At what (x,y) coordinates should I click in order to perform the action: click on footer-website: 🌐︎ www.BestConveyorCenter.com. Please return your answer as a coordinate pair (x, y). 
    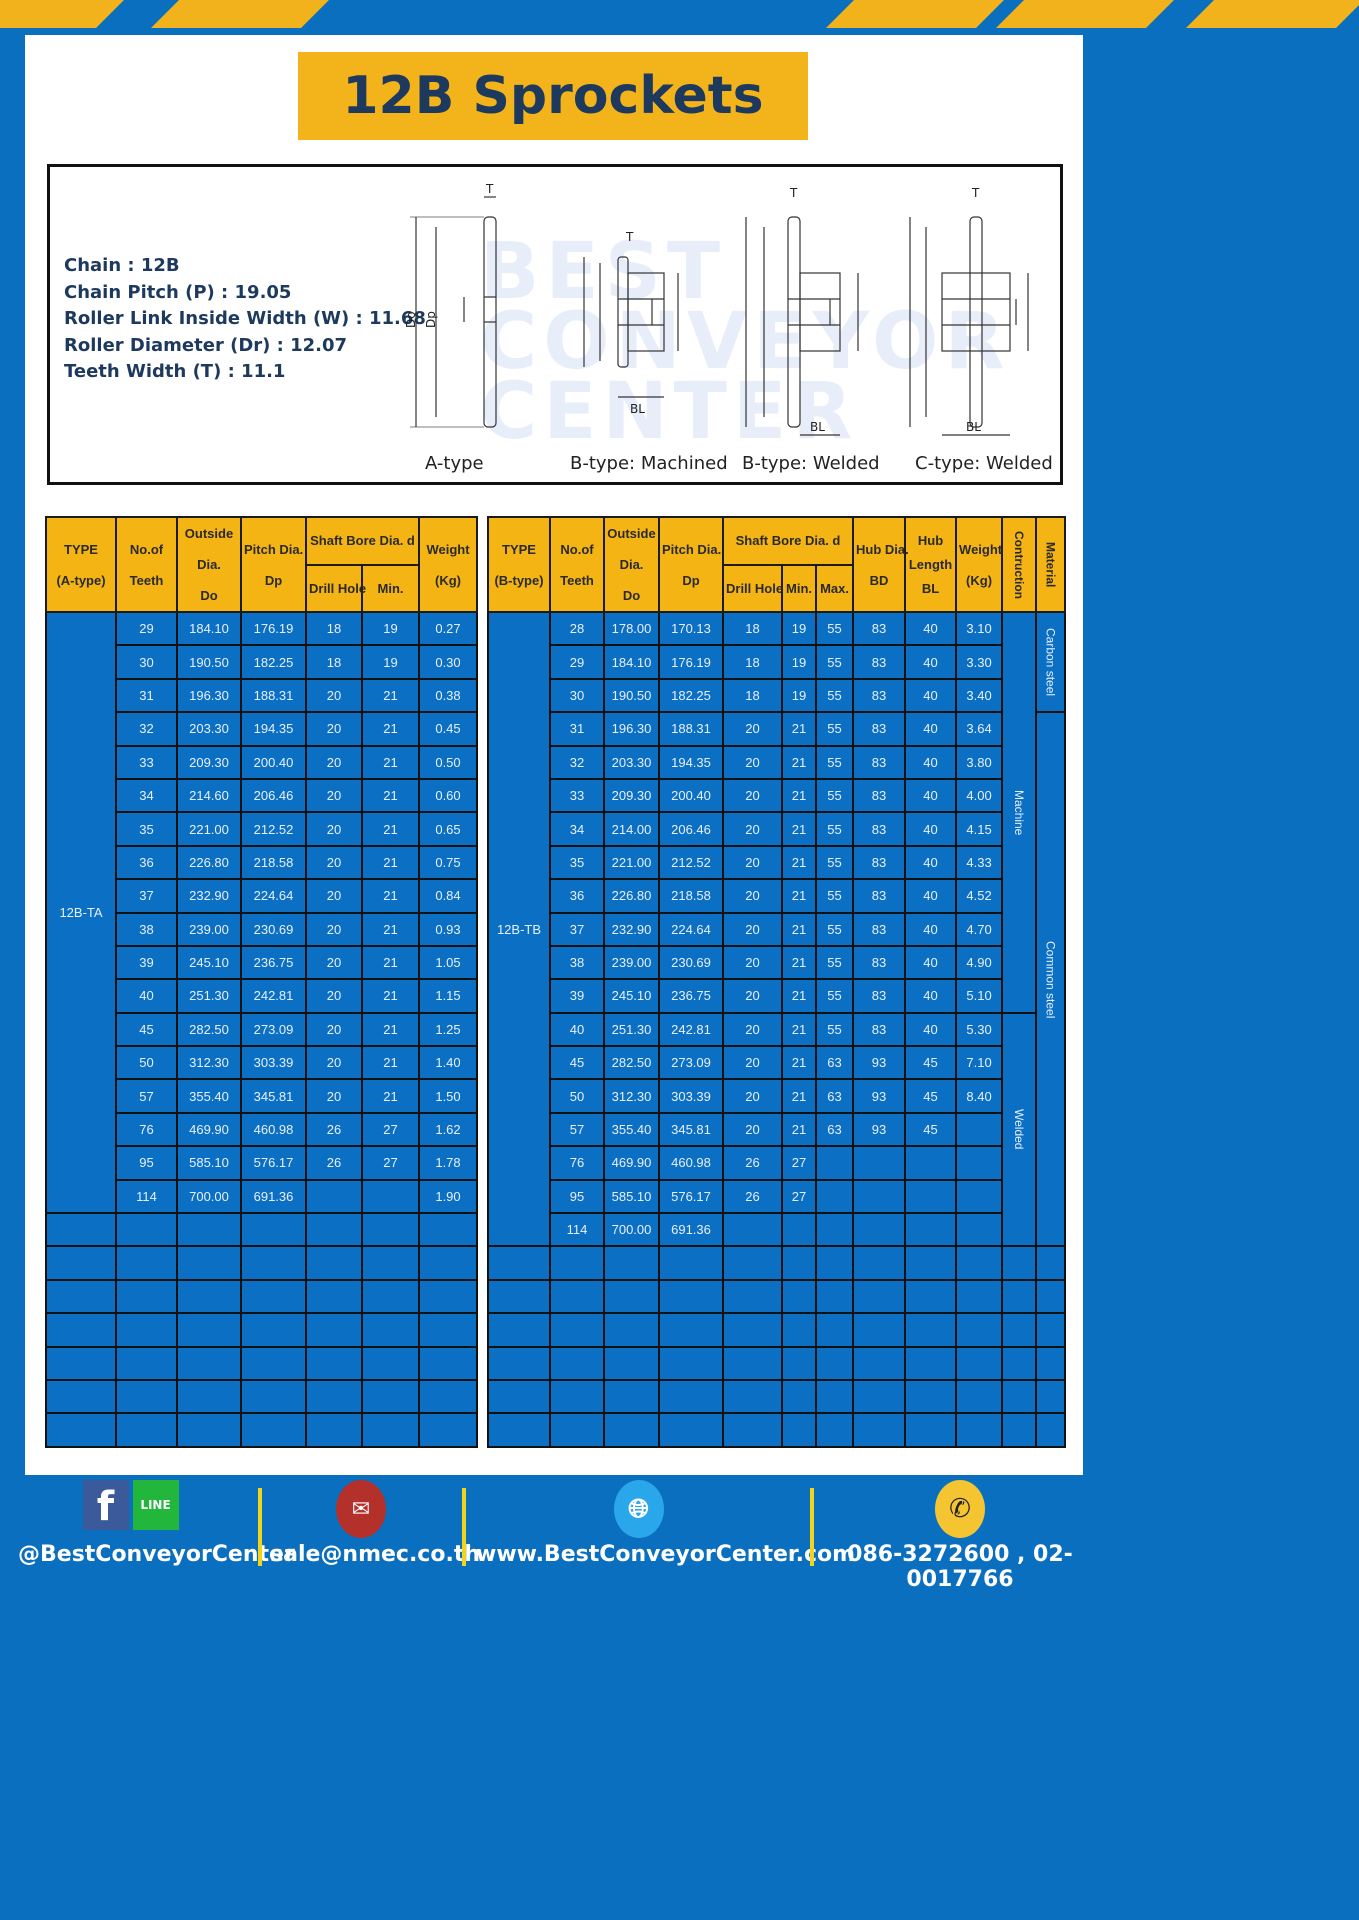
    Looking at the image, I should click on (666, 1523).